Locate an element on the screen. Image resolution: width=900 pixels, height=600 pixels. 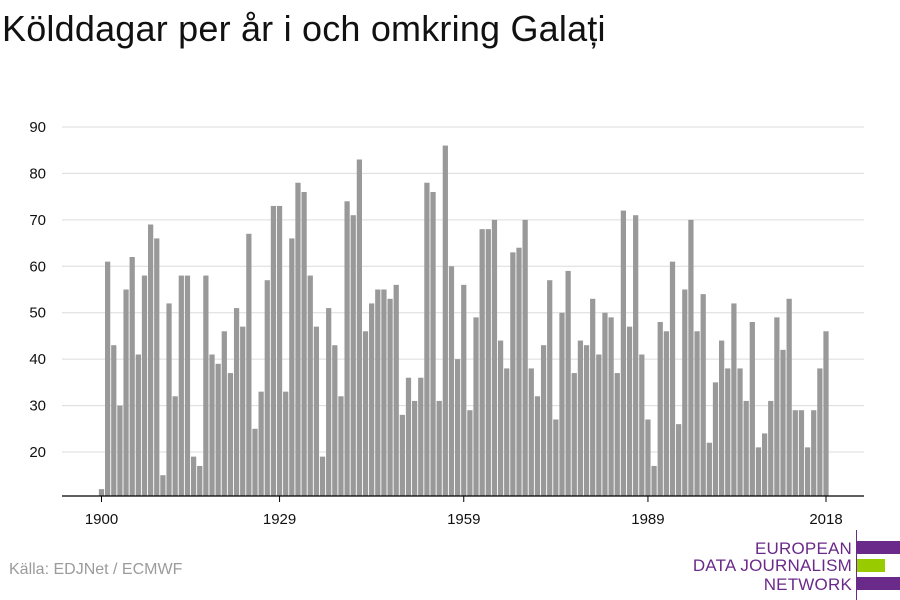
bar-1978 is located at coordinates (580, 418).